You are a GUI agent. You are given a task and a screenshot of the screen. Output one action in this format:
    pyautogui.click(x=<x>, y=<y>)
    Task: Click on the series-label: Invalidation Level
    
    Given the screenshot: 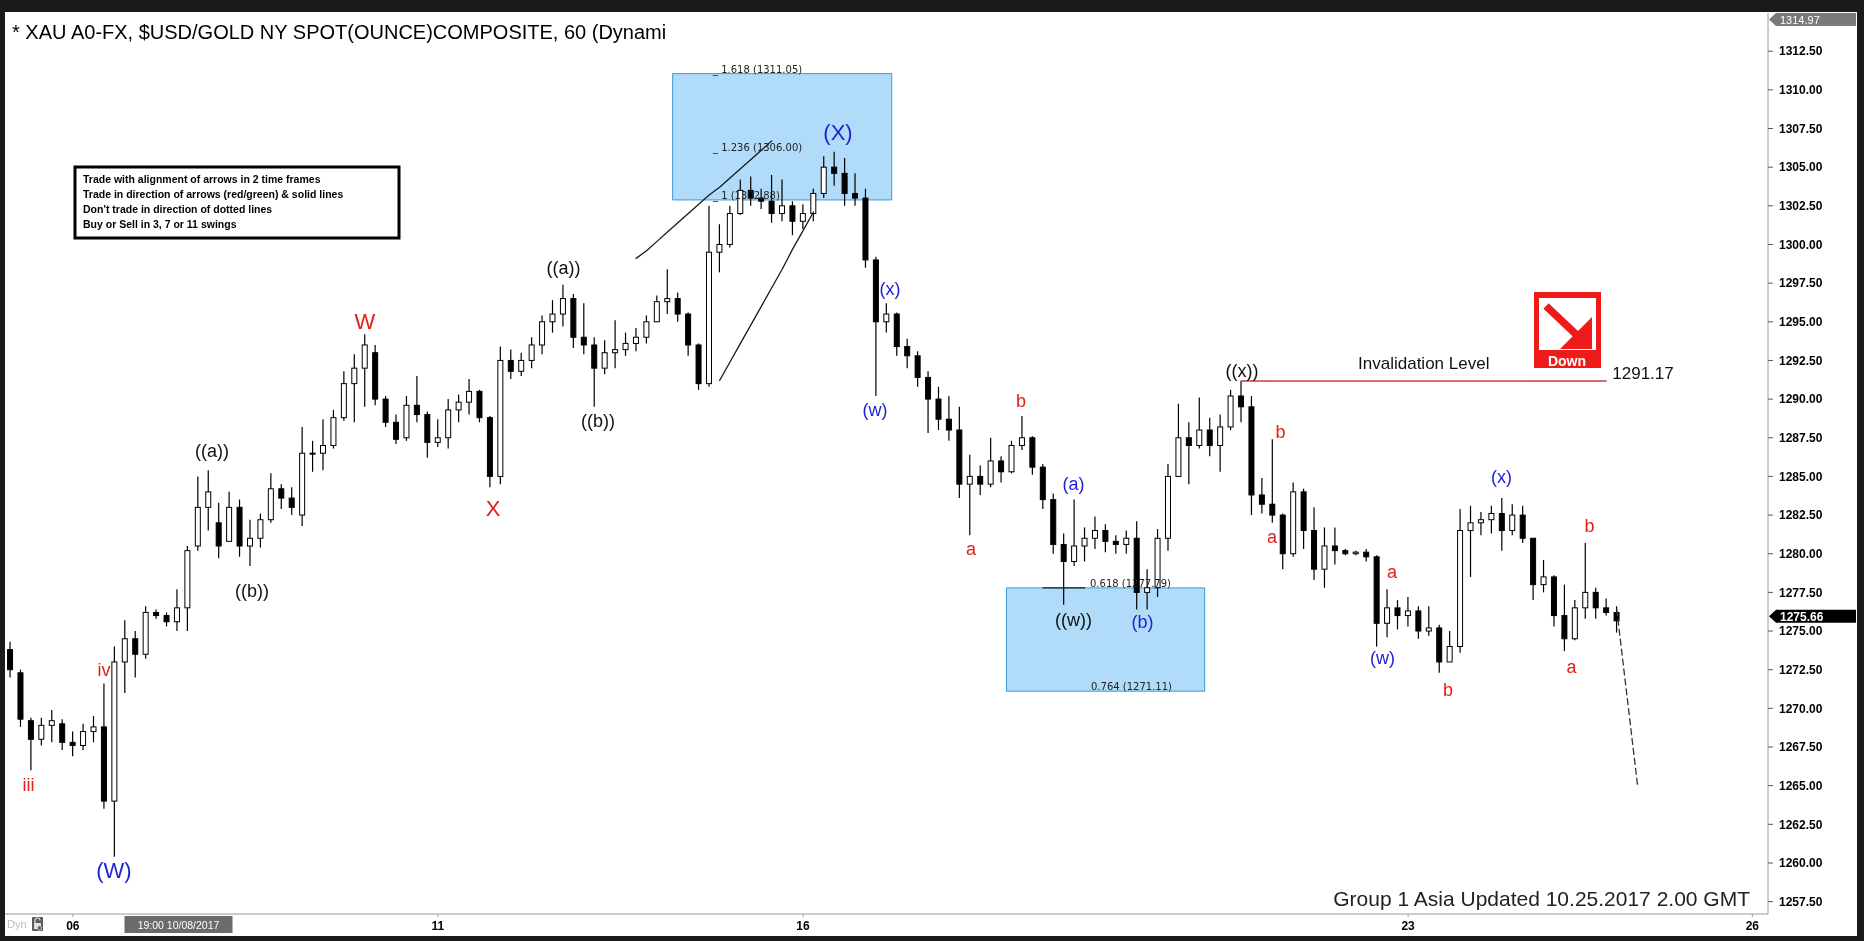 What is the action you would take?
    pyautogui.click(x=1424, y=363)
    